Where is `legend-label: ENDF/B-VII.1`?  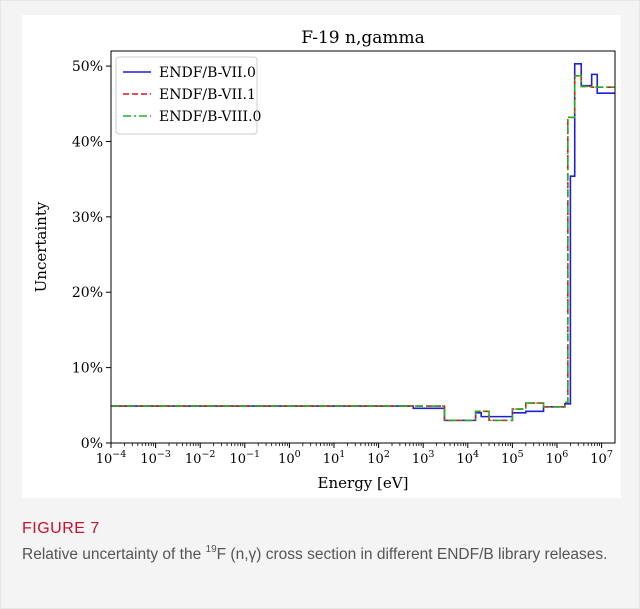
legend-label: ENDF/B-VII.1 is located at coordinates (207, 95).